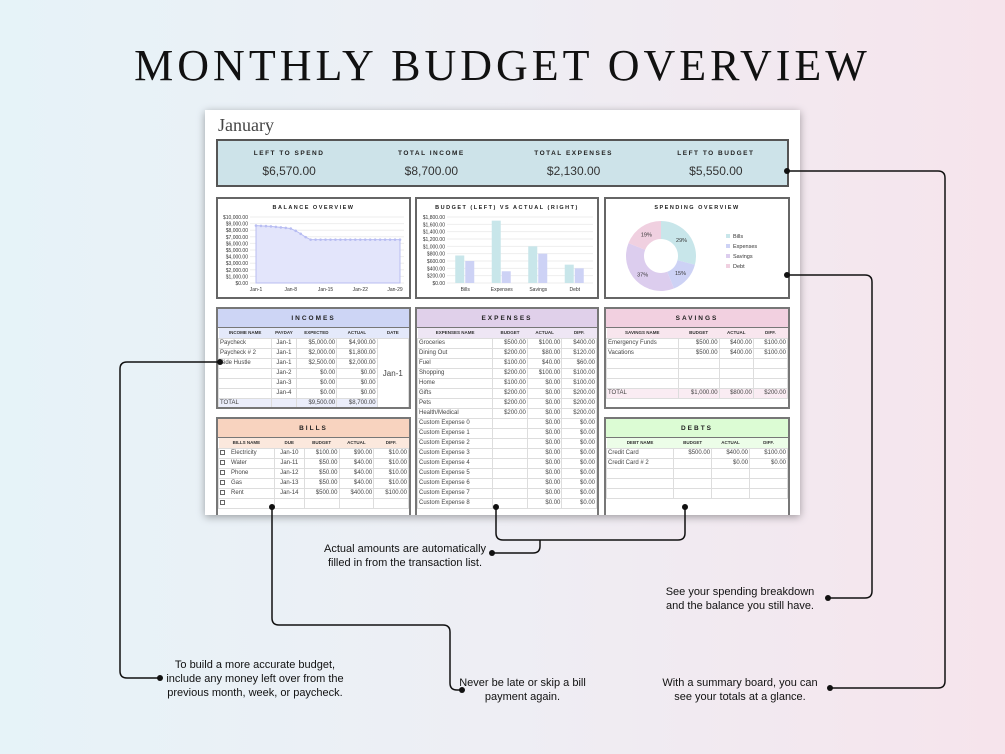  What do you see at coordinates (716, 163) in the screenshot?
I see `summary-left-to-budget: LEFT TO BUDGET $5,550.00` at bounding box center [716, 163].